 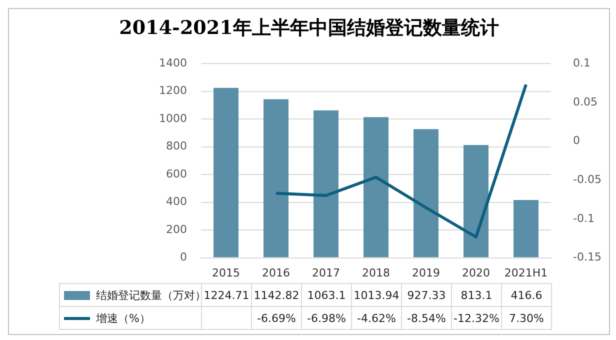 I want to click on data-label: -12.32%, so click(x=477, y=318).